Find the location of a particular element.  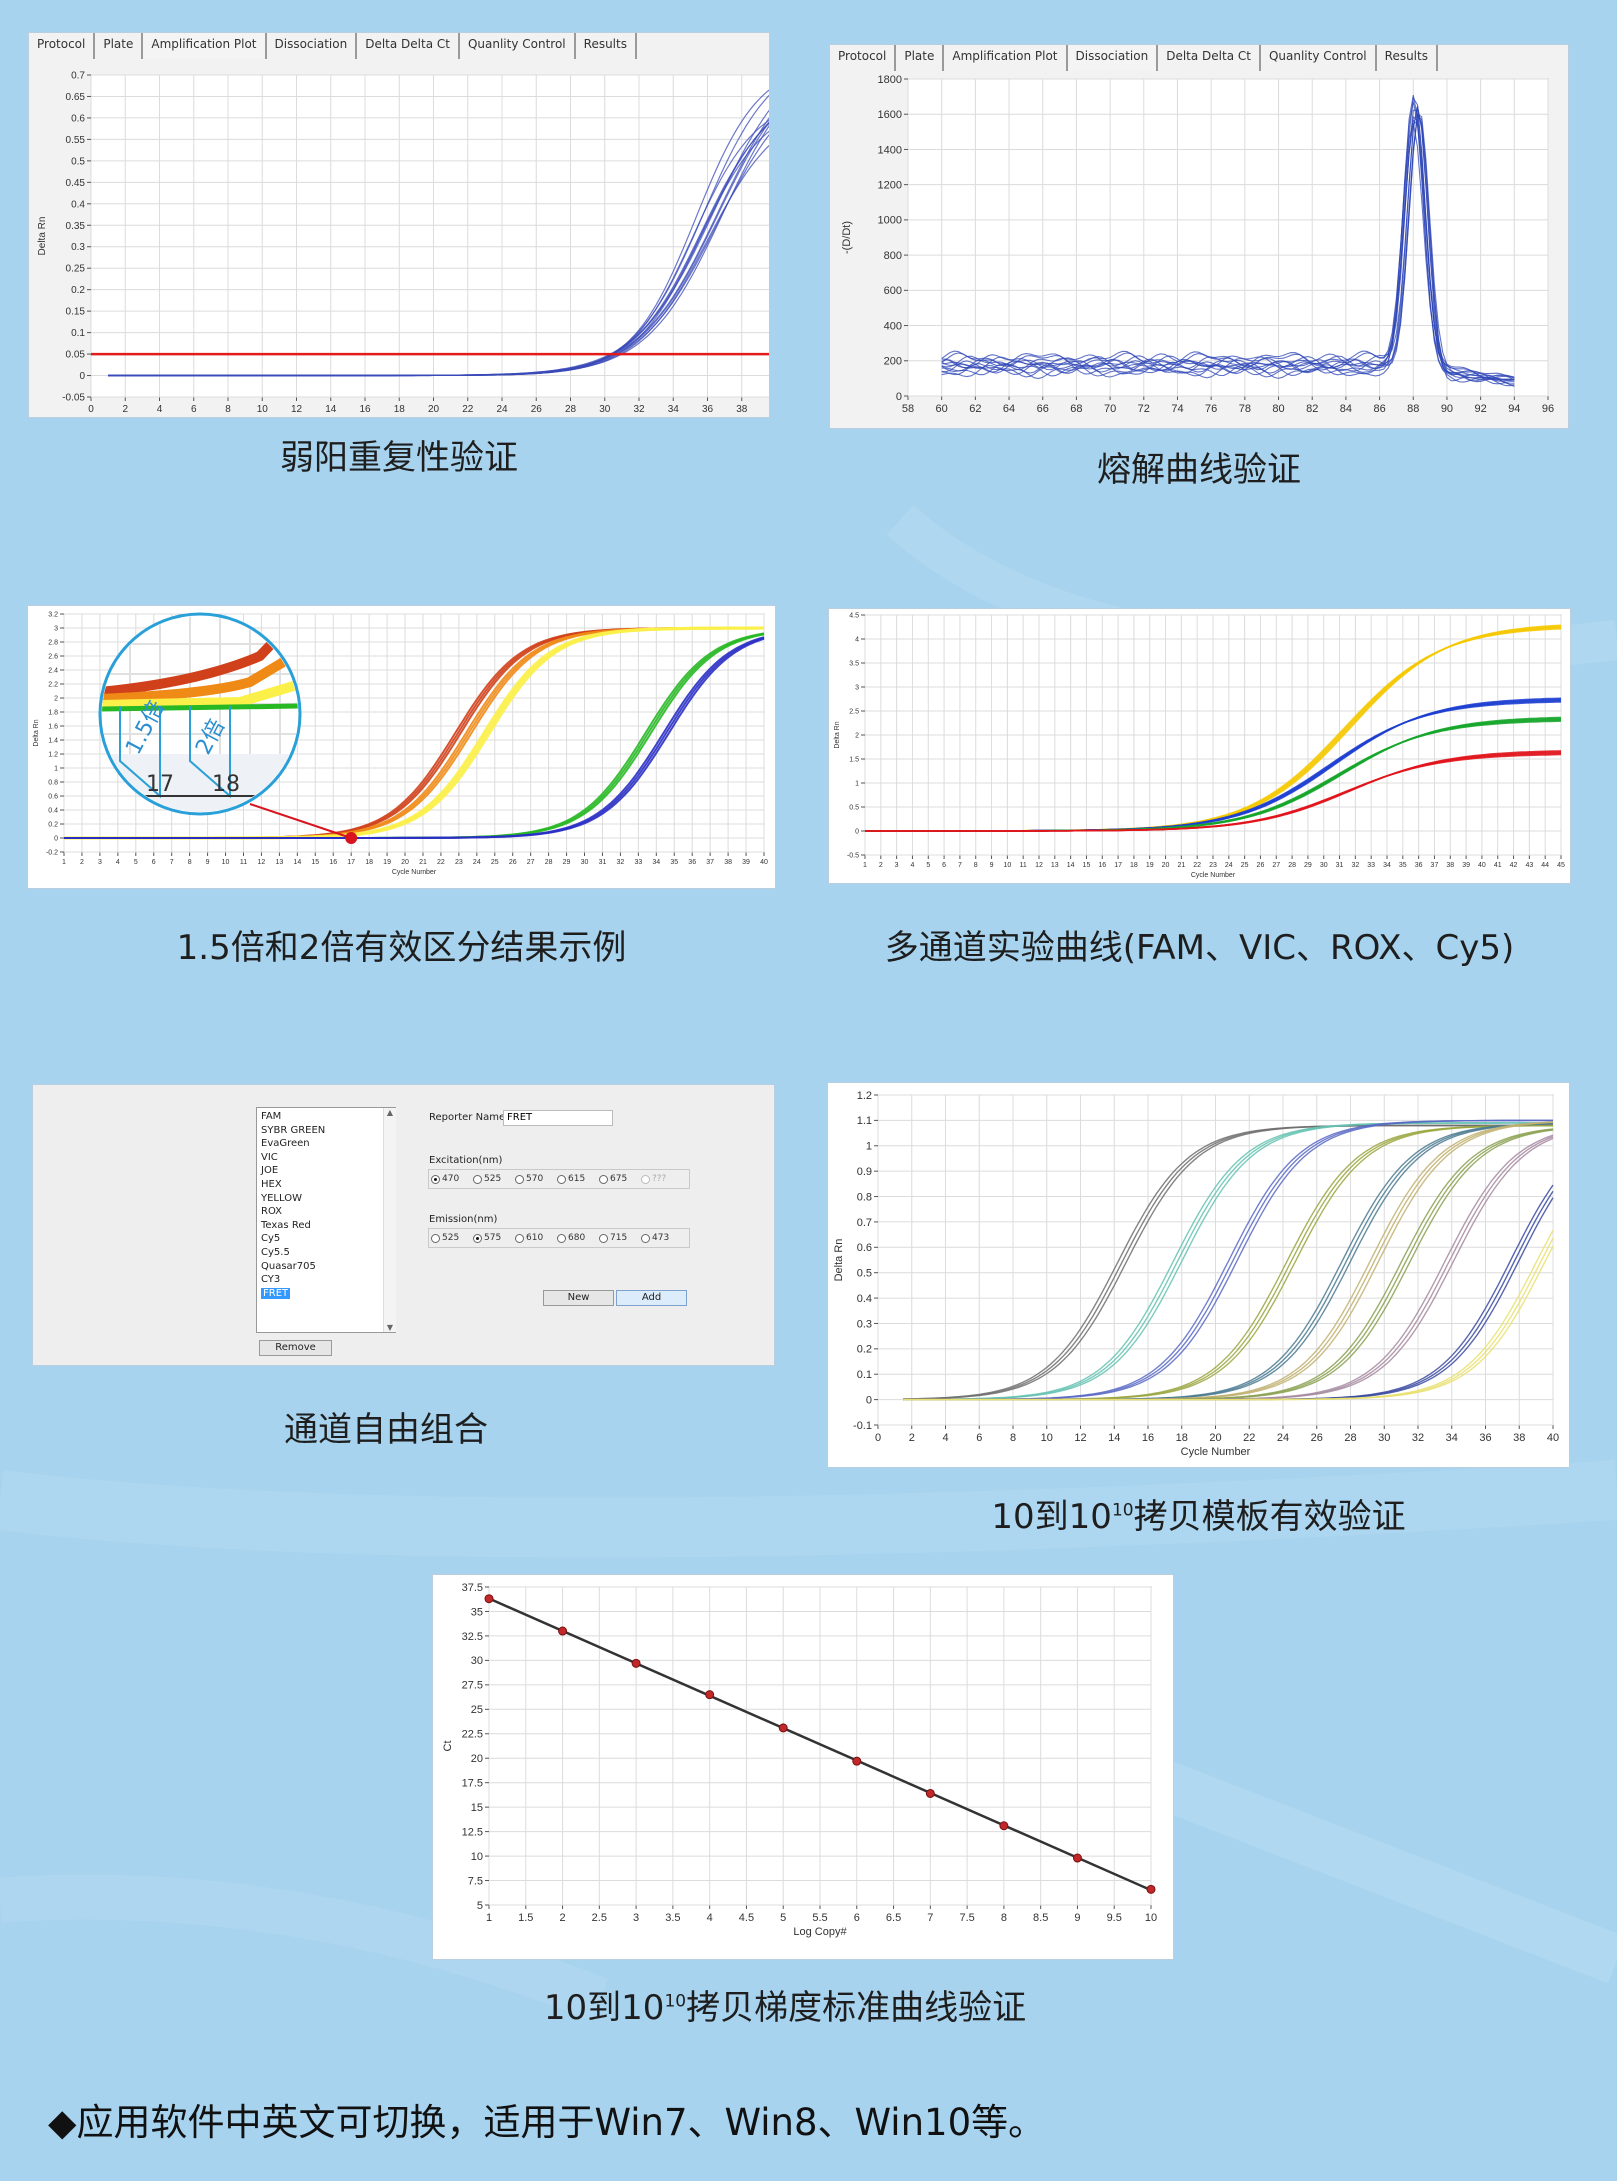

excitation-radio: 470 is located at coordinates (445, 1179).